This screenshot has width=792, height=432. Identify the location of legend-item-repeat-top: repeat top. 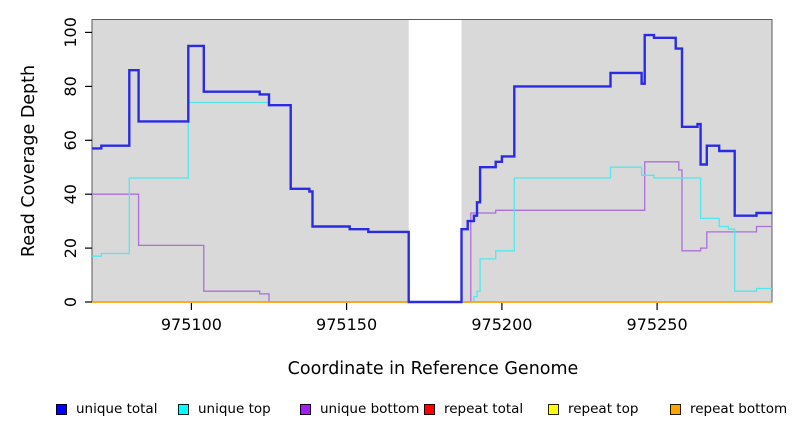
(593, 409).